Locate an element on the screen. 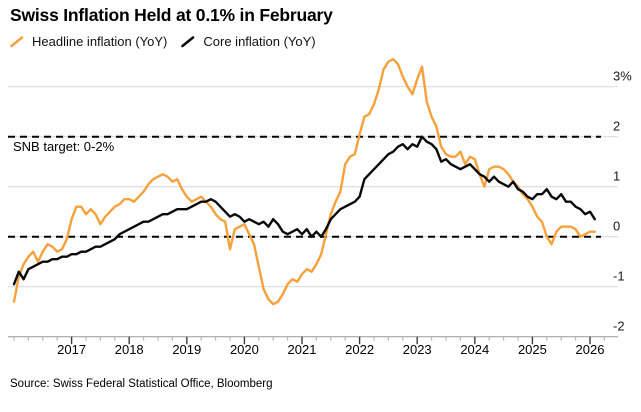 The width and height of the screenshot is (641, 412). y-tick-label-0: 0 is located at coordinates (616, 226).